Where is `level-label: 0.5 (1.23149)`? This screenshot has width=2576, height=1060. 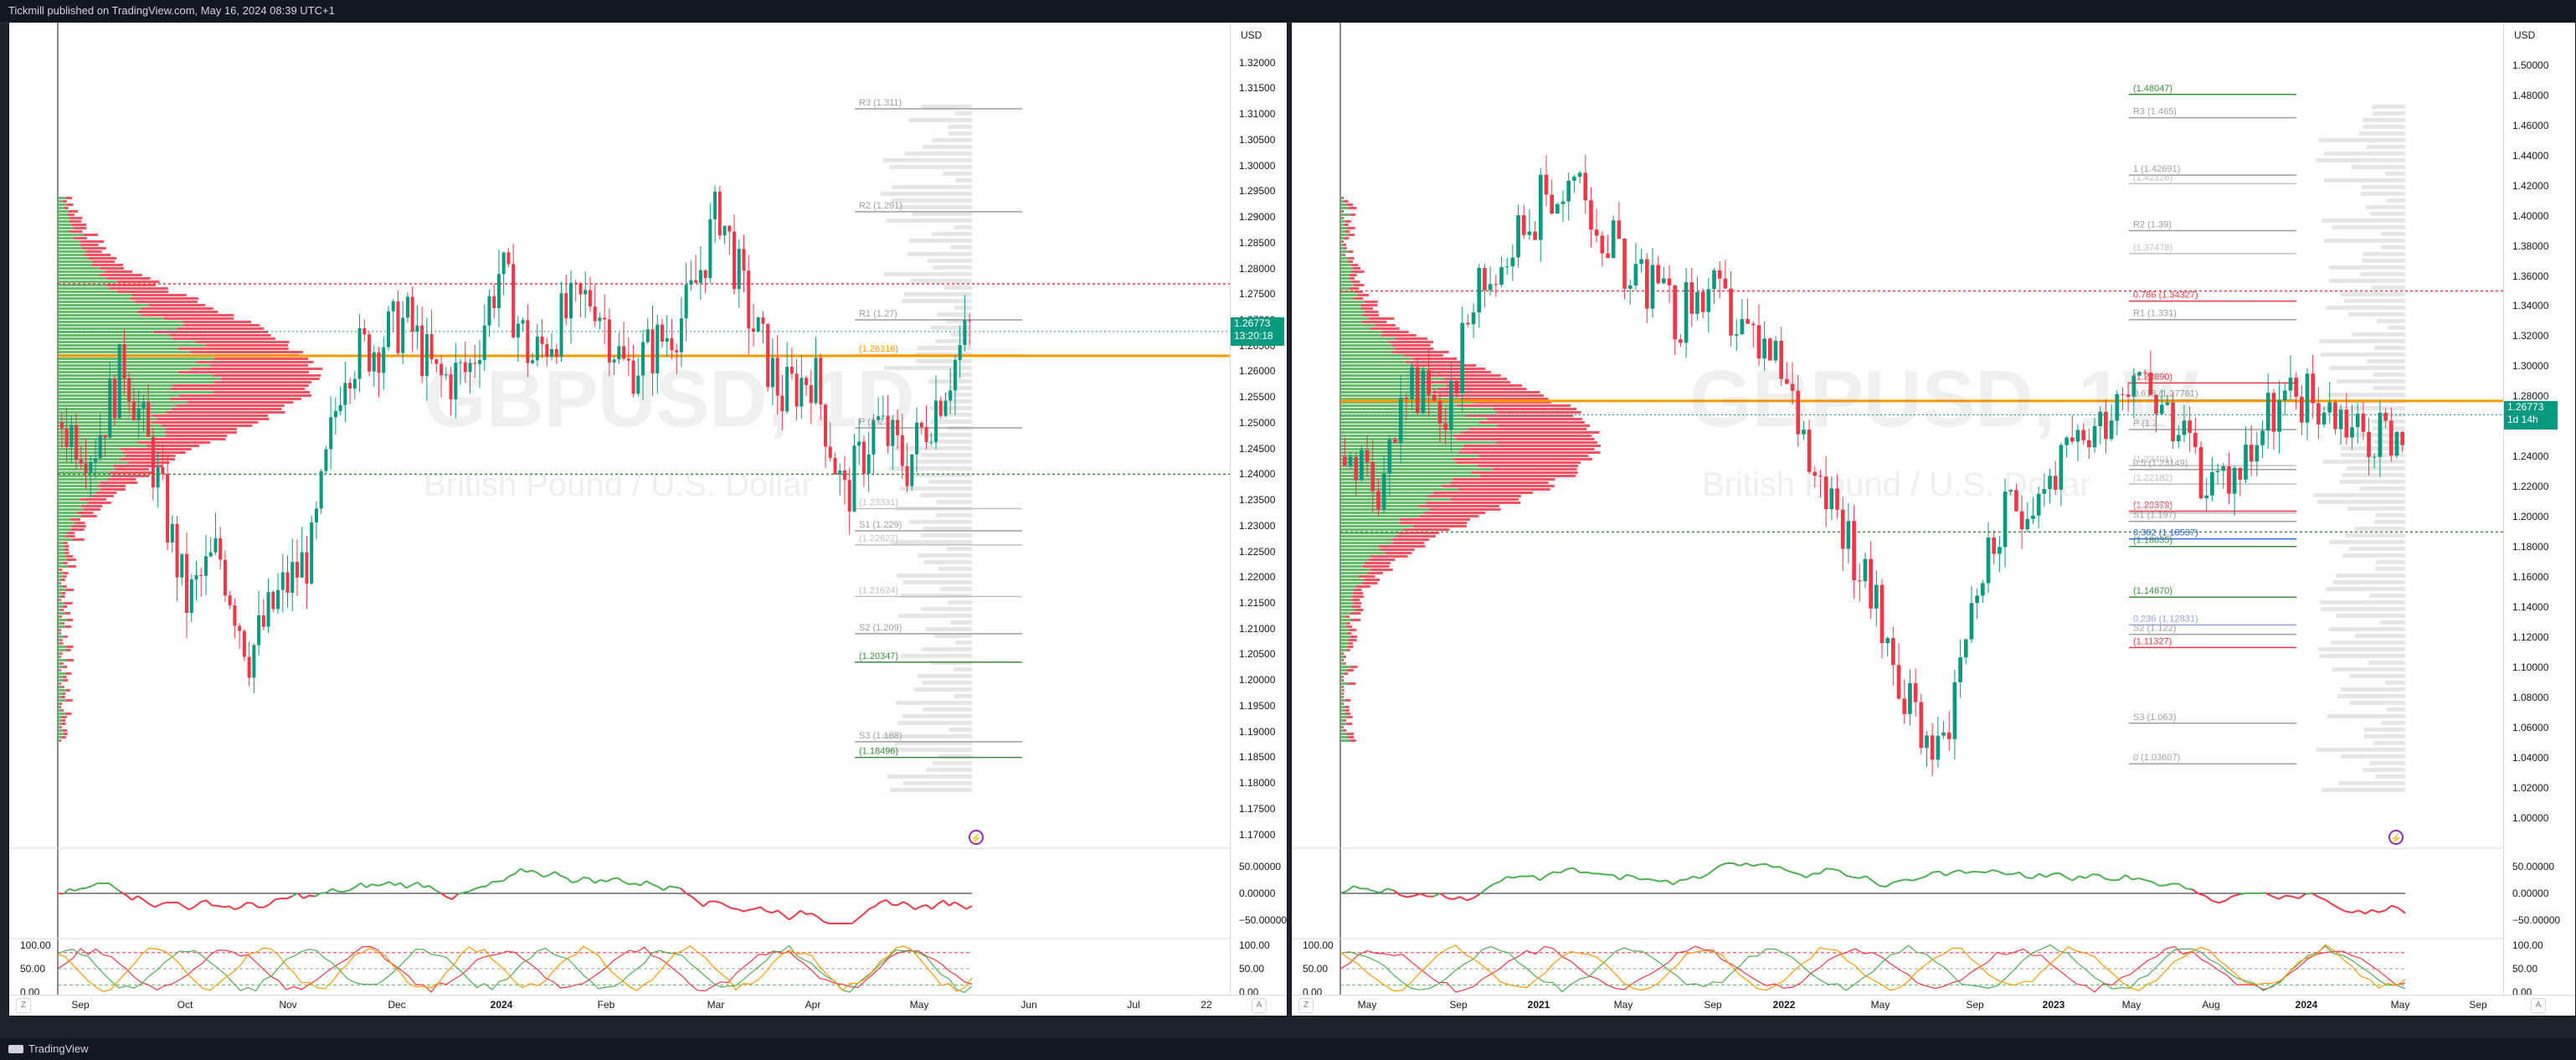
level-label: 0.5 (1.23149) is located at coordinates (2160, 464).